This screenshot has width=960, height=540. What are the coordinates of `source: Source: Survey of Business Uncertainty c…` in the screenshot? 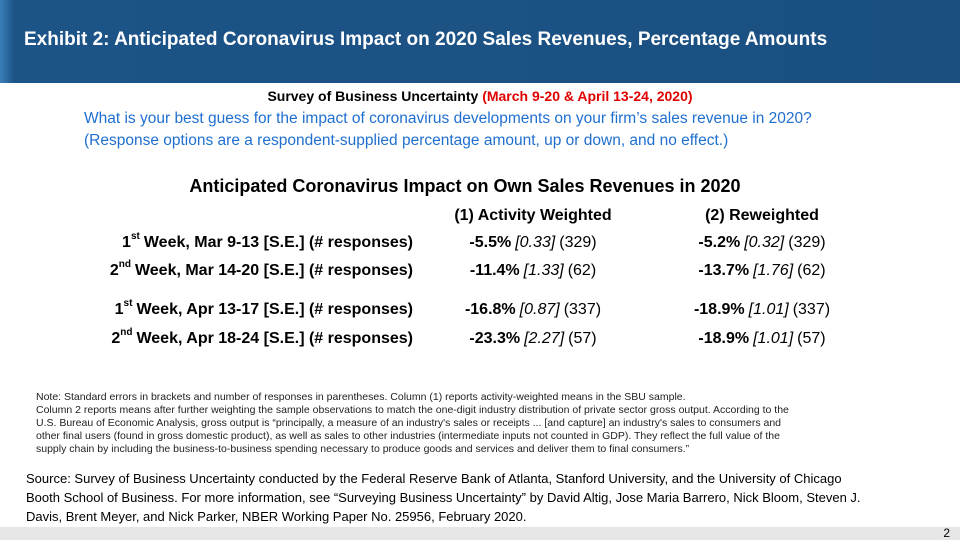 It's located at (443, 497).